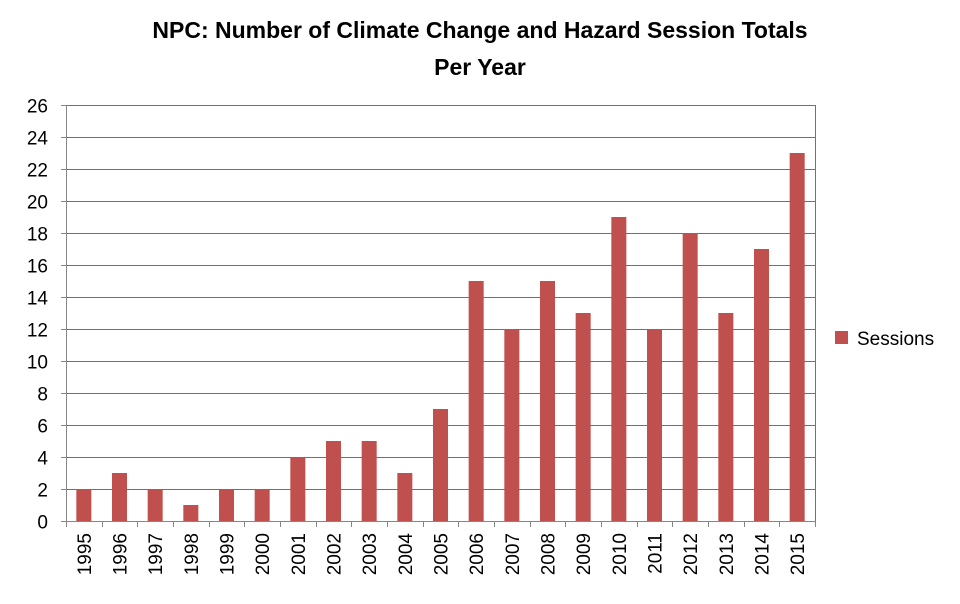 The image size is (960, 604). I want to click on x-tick-label: 2005, so click(442, 554).